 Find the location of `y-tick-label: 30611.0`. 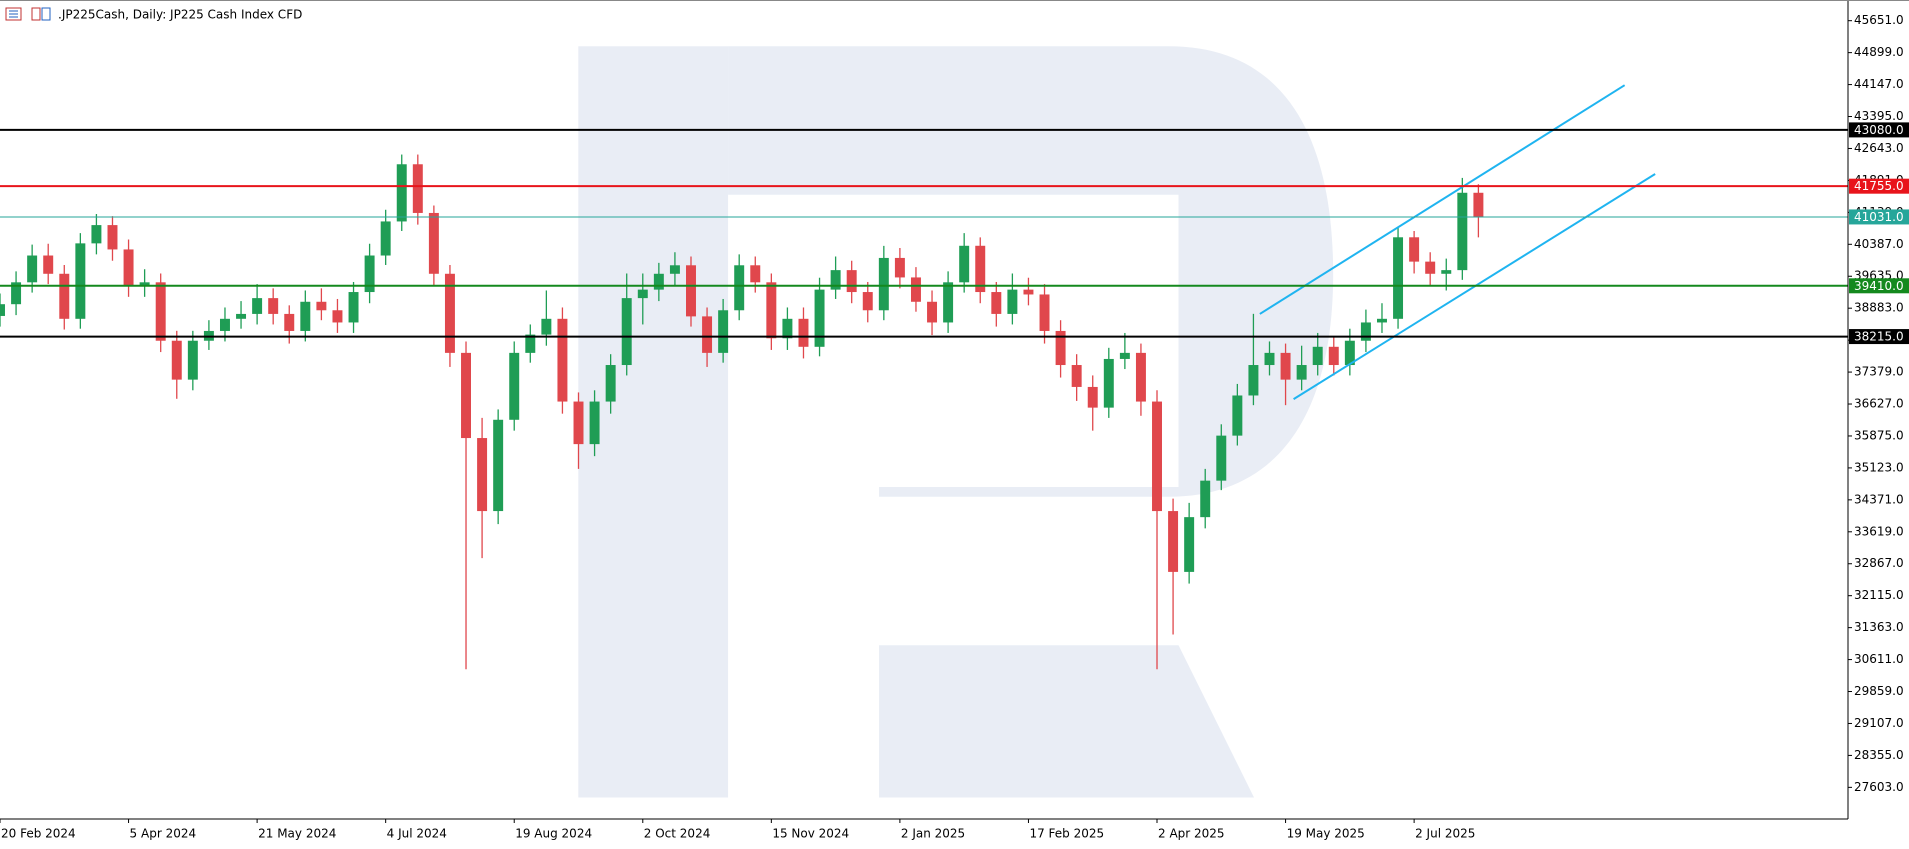

y-tick-label: 30611.0 is located at coordinates (1879, 659).